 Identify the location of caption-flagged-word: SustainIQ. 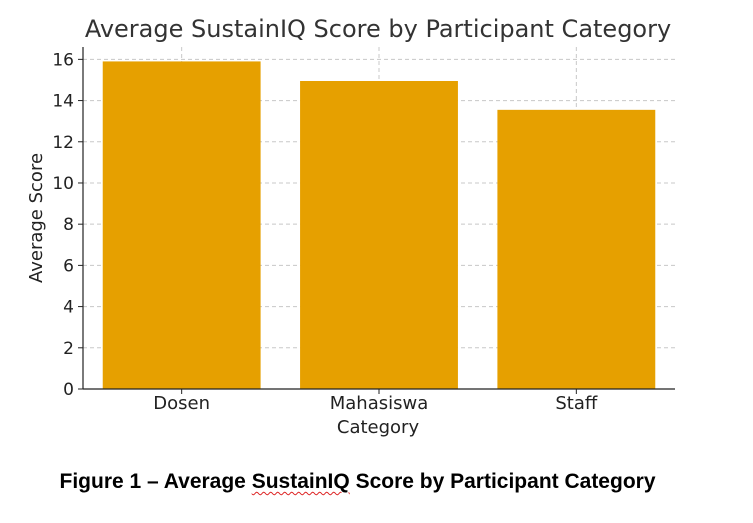
(300, 481).